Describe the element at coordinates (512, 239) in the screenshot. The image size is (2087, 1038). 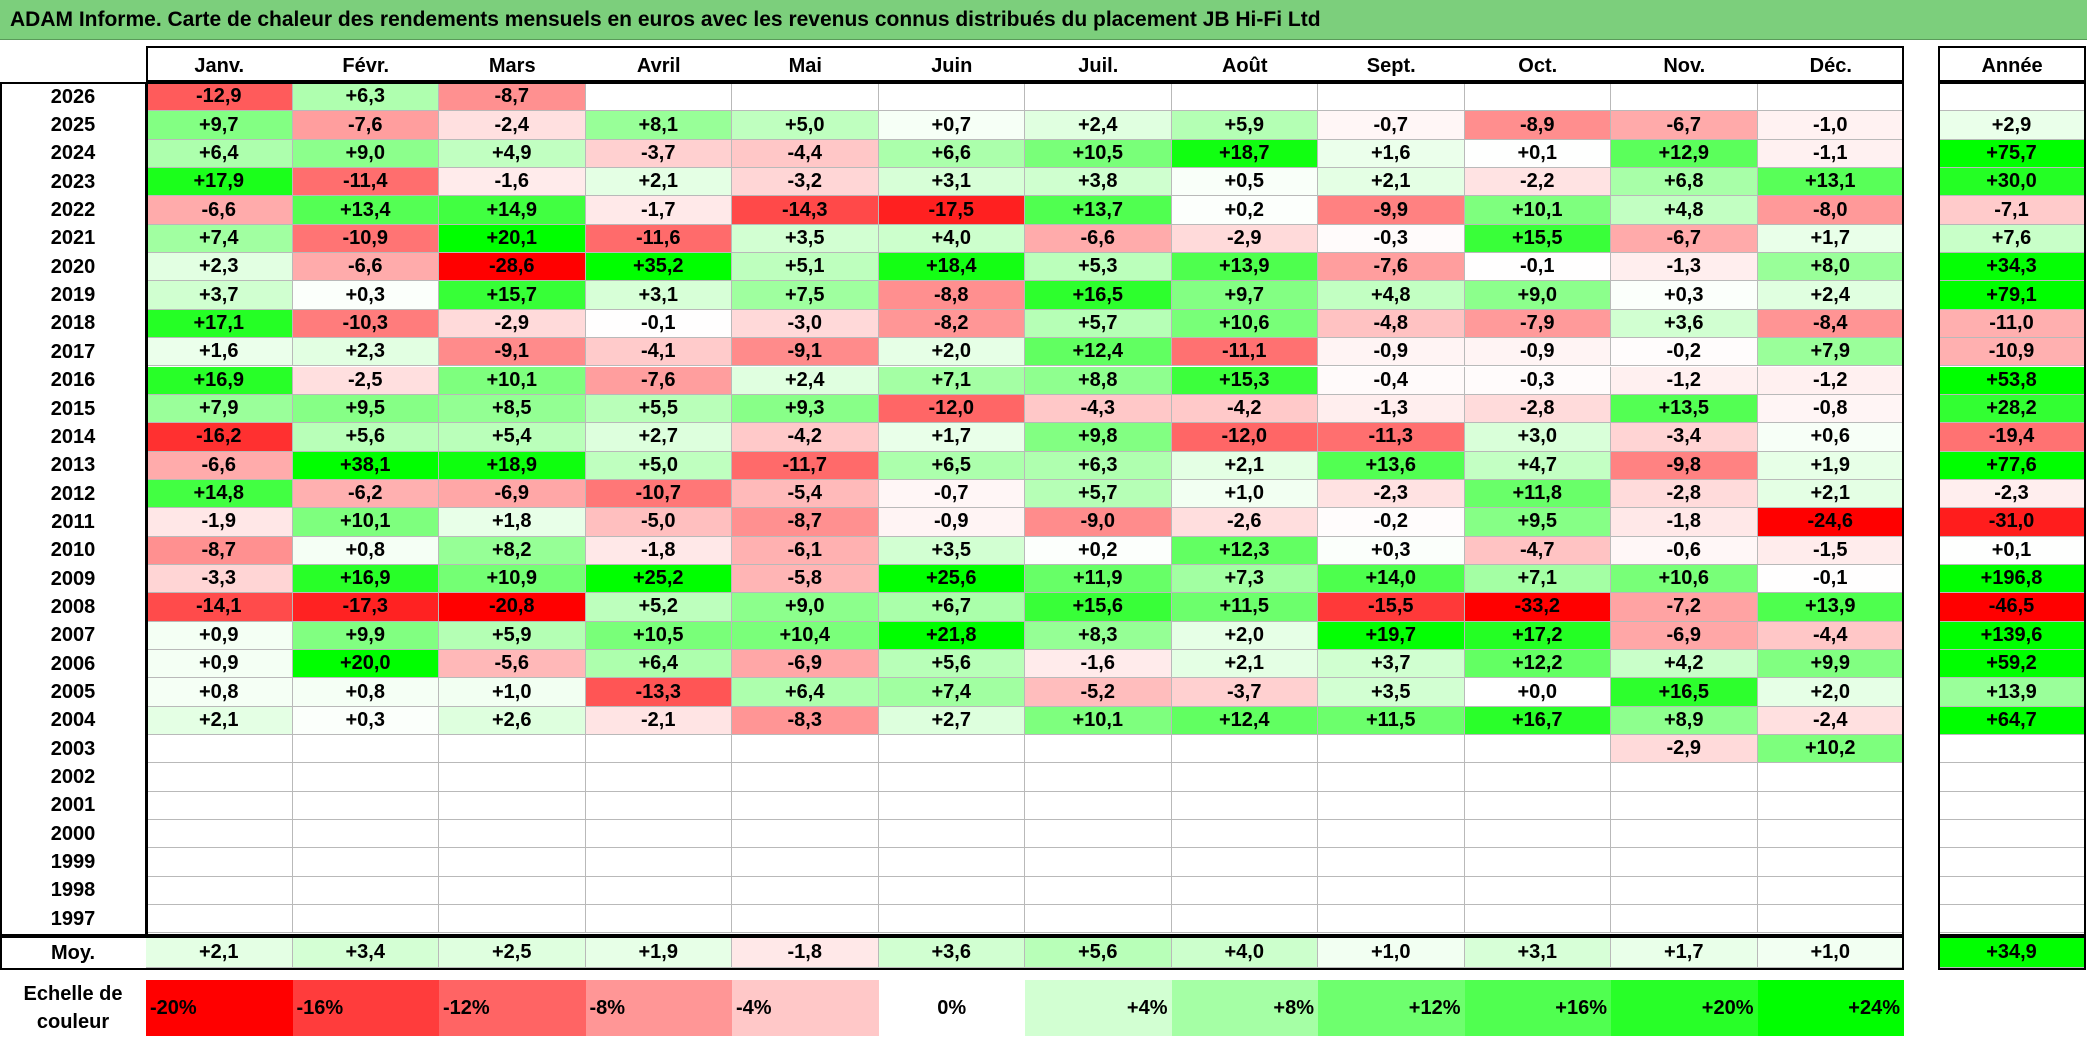
I see `heatmap-cell: +20,1` at that location.